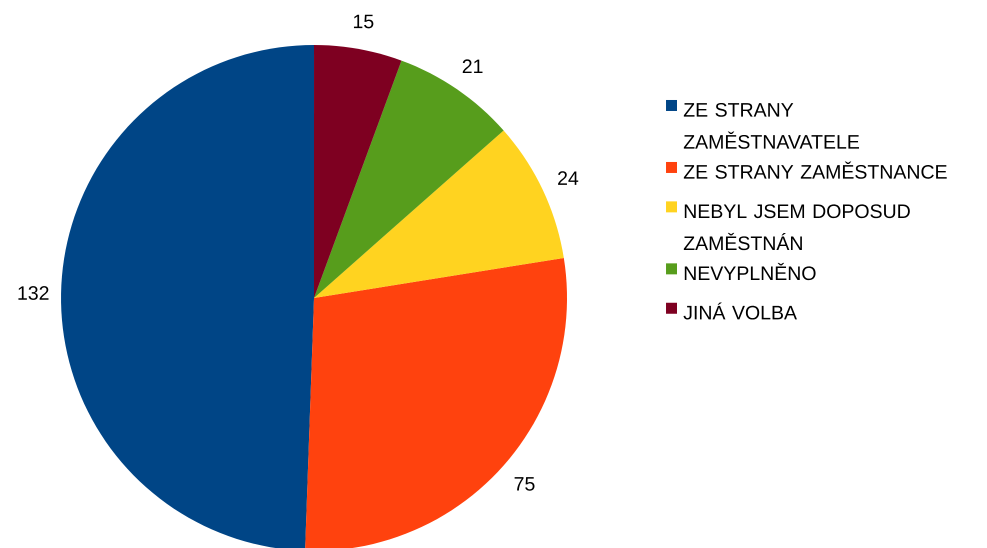 The image size is (987, 548). Describe the element at coordinates (750, 271) in the screenshot. I see `legend-label: NEVYPLNĚNO` at that location.